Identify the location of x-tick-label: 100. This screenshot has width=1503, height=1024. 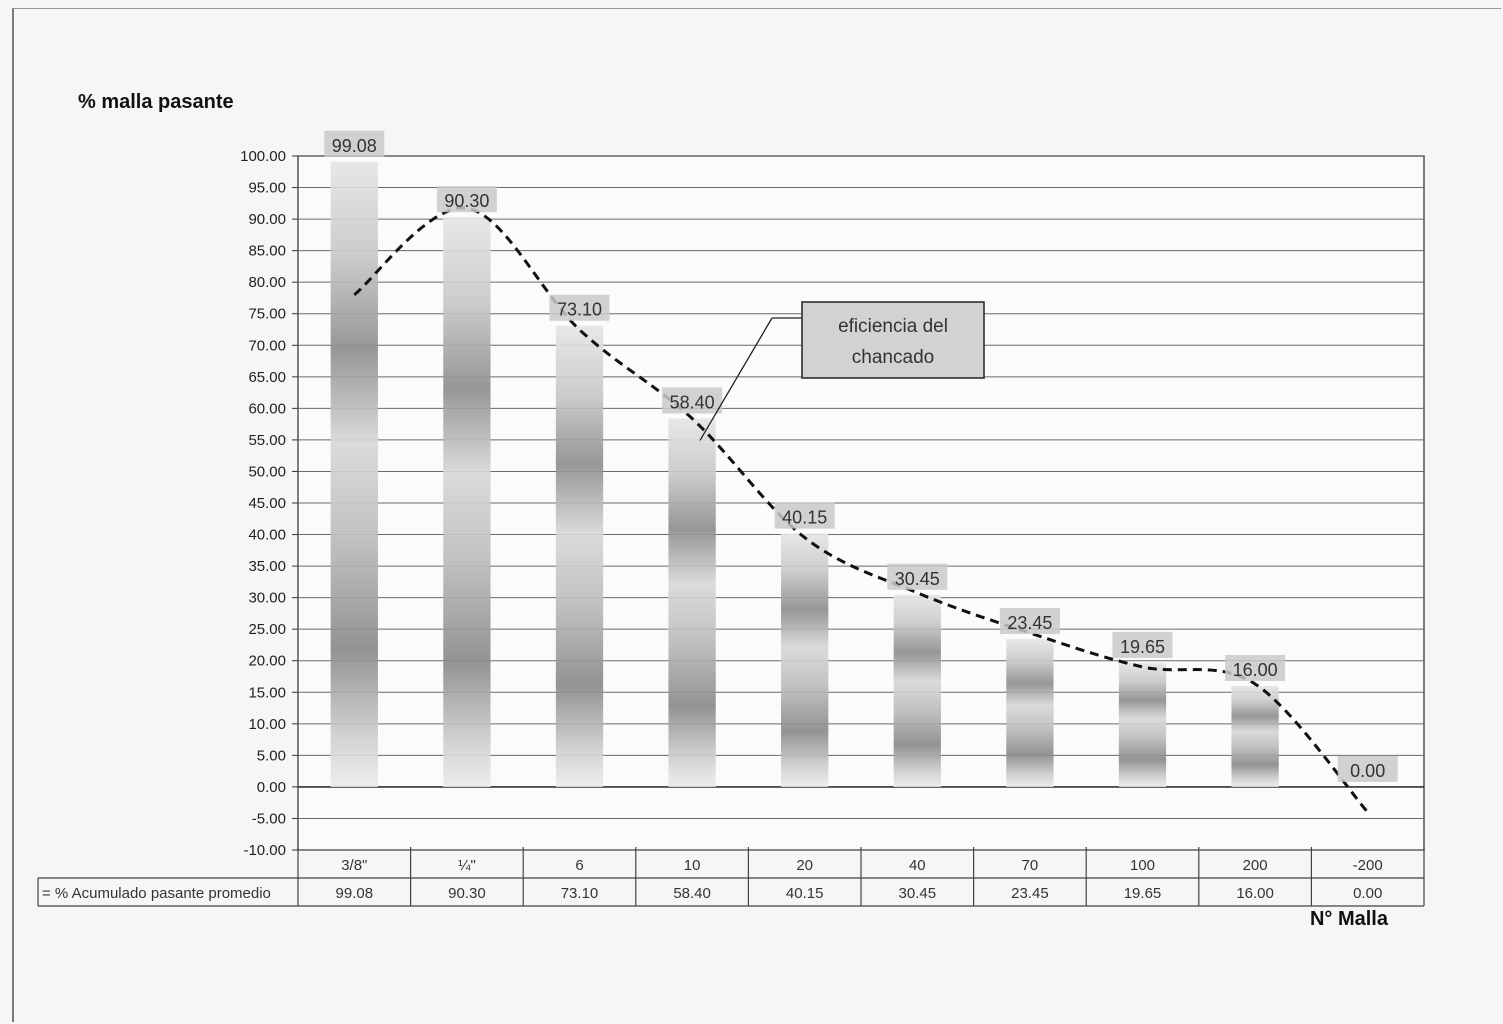
(1142, 865).